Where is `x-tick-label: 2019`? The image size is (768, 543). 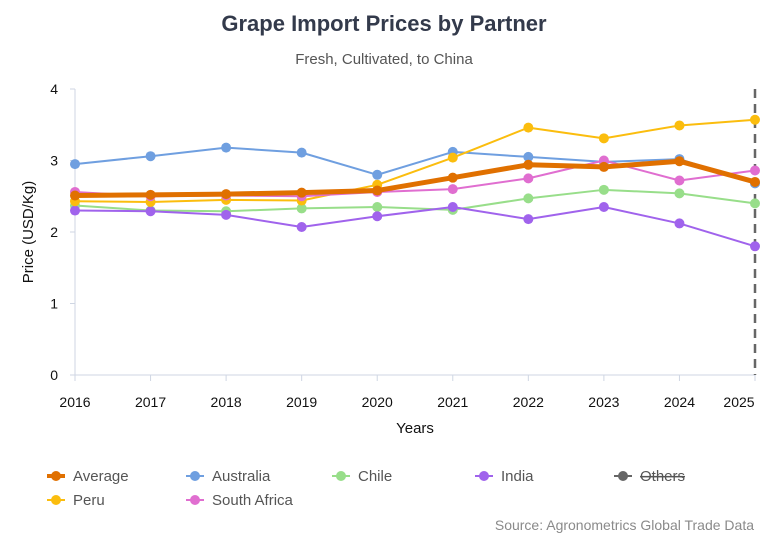 x-tick-label: 2019 is located at coordinates (301, 402).